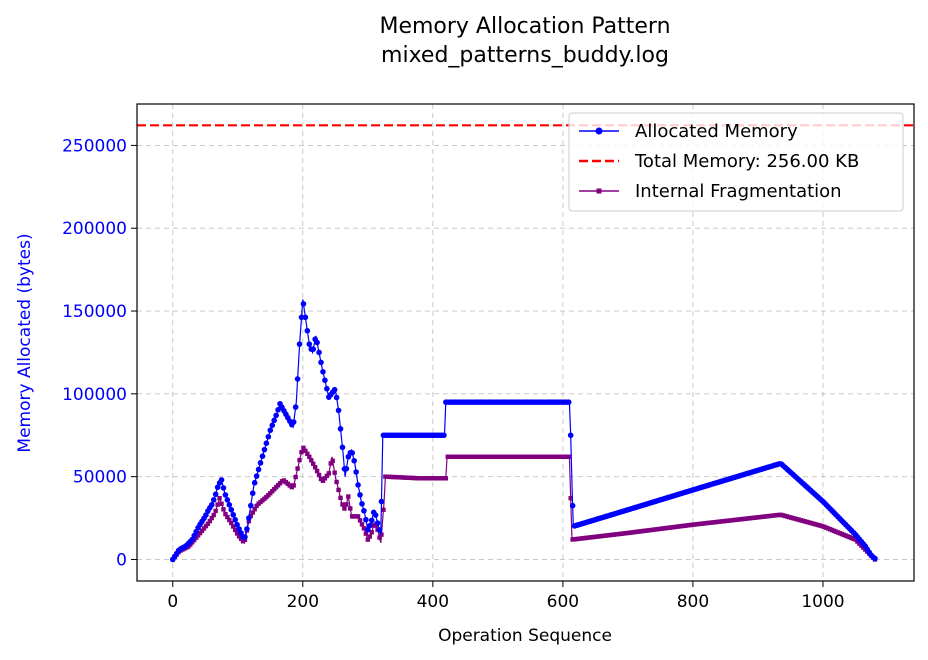 The width and height of the screenshot is (928, 660). Describe the element at coordinates (94, 312) in the screenshot. I see `y-tick-label: 150000` at that location.